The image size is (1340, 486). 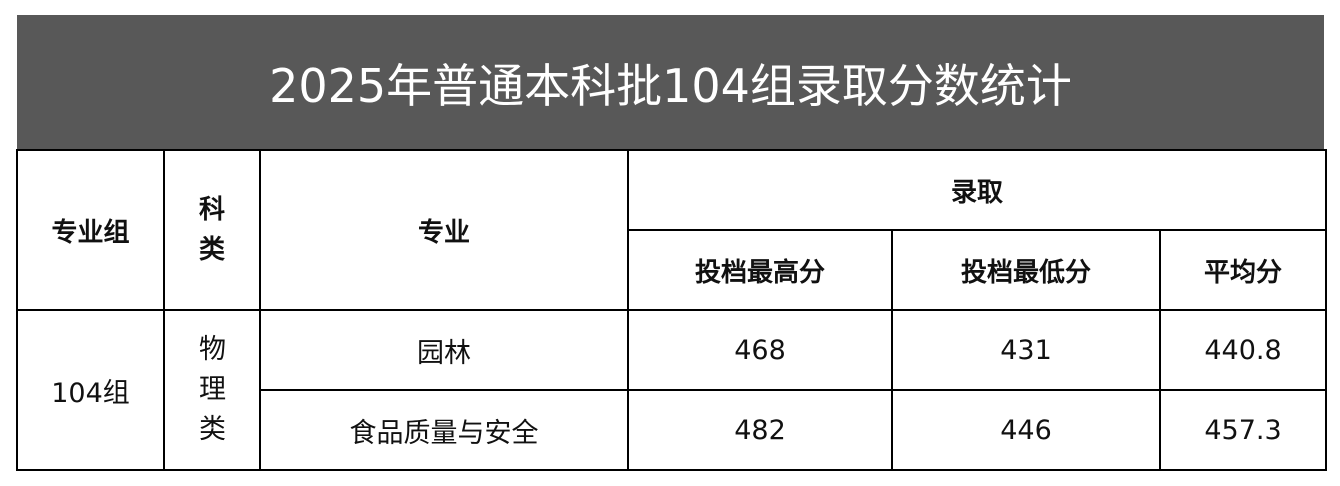 I want to click on category-cell: 物理类, so click(x=212, y=390).